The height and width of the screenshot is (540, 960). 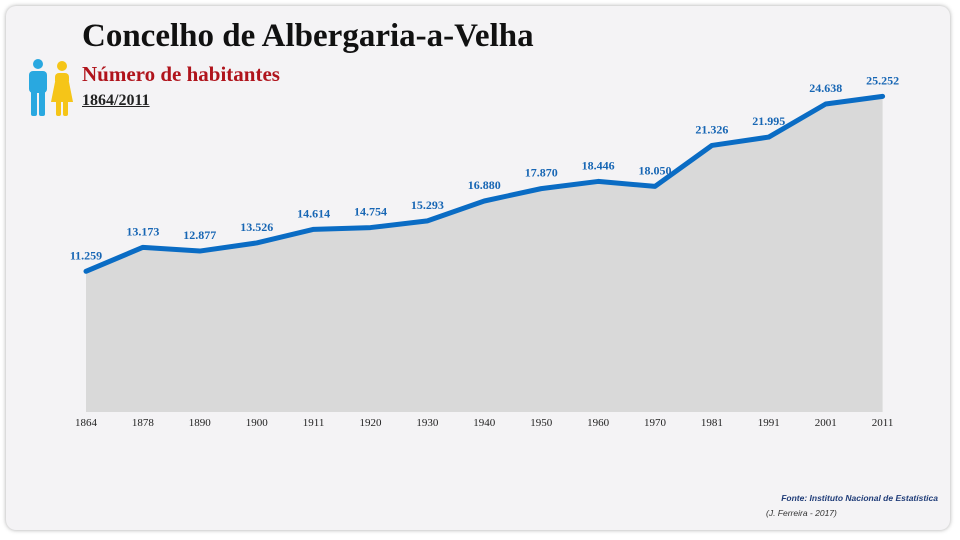 I want to click on x-tick-label: 1991, so click(x=769, y=423).